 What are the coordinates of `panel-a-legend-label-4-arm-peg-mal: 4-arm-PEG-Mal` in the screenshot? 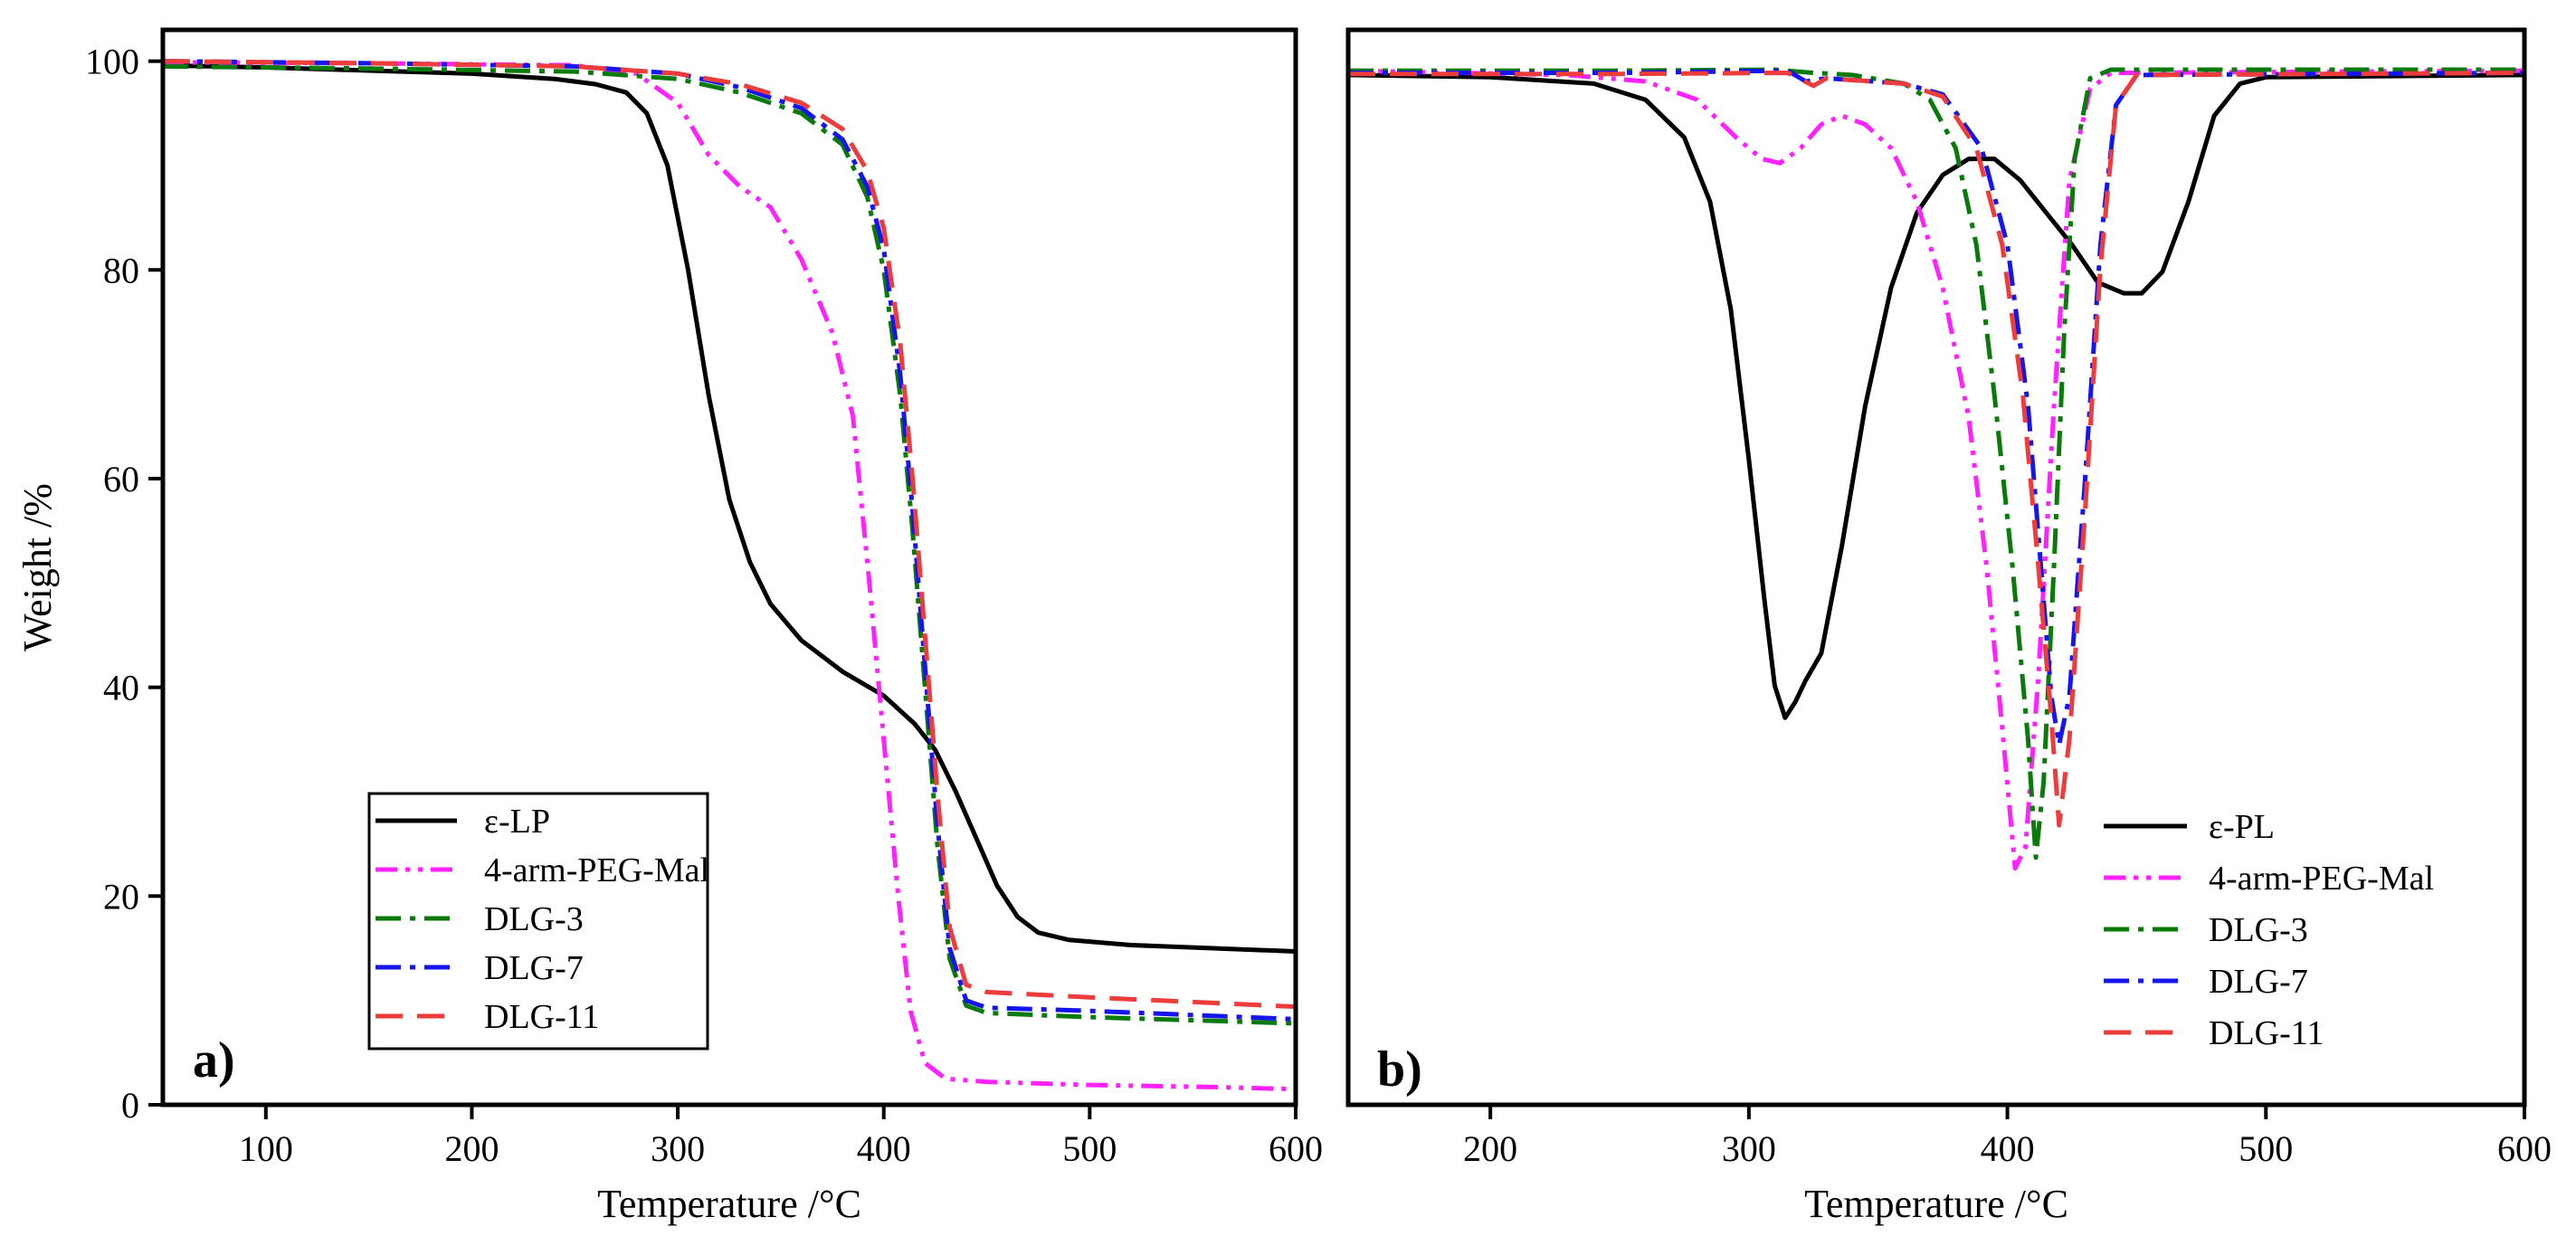 It's located at (596, 870).